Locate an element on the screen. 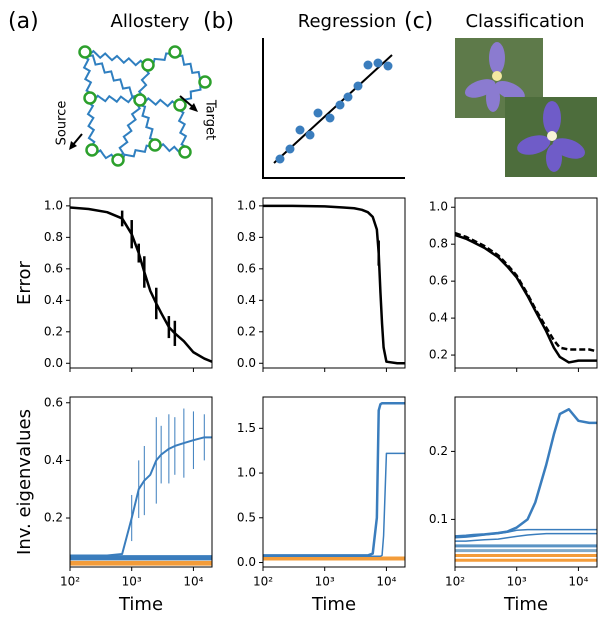 Image resolution: width=605 pixels, height=618 pixels. panel-letter: (b) is located at coordinates (218, 21).